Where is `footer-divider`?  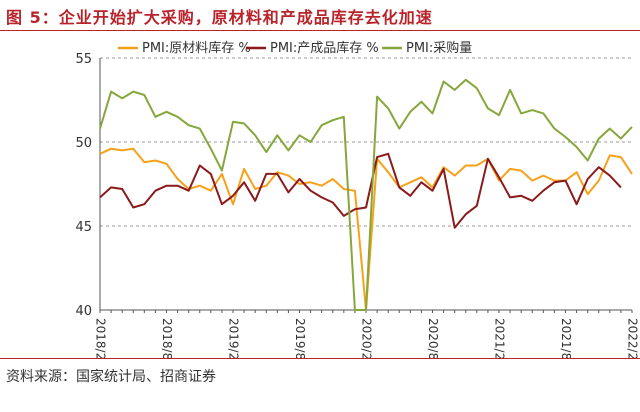
footer-divider is located at coordinates (320, 358).